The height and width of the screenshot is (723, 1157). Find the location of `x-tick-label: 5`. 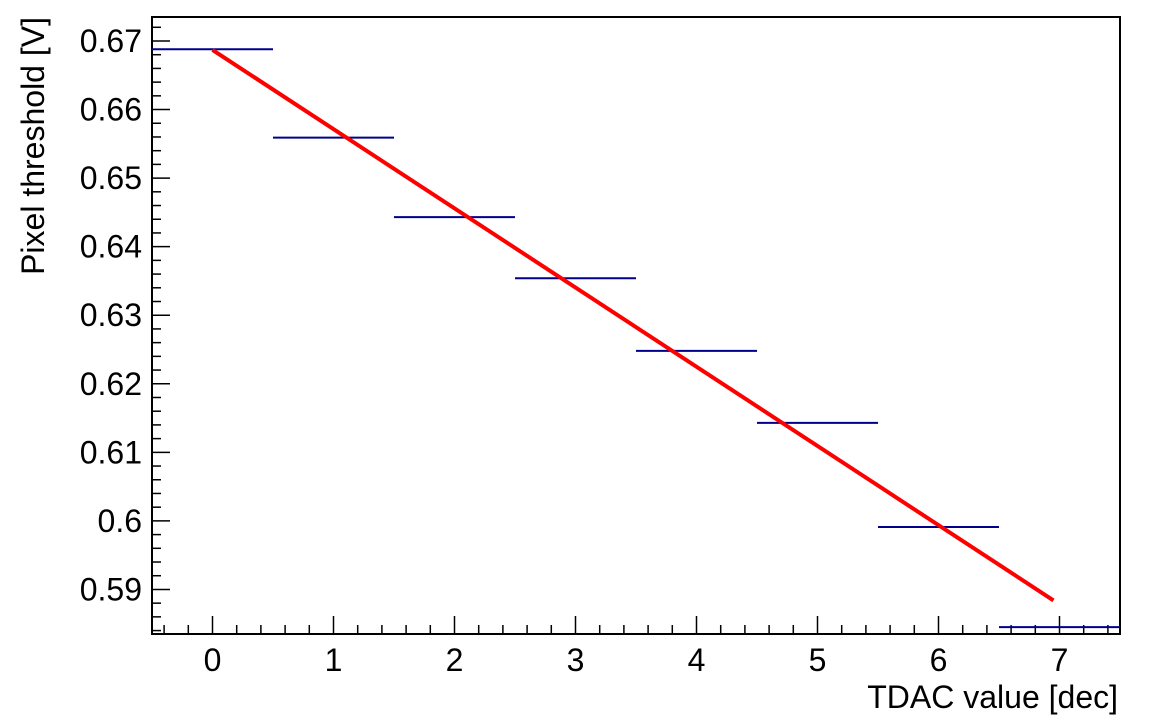

x-tick-label: 5 is located at coordinates (818, 660).